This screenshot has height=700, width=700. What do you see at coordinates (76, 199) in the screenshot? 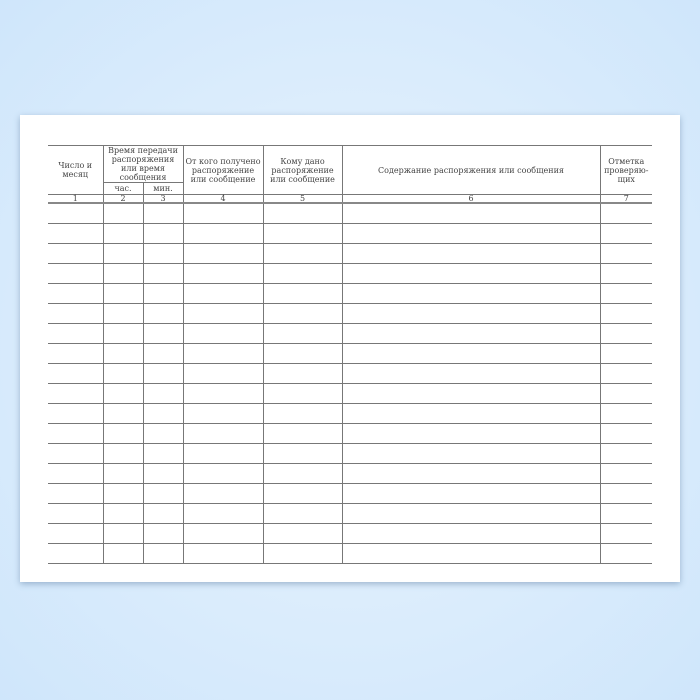
I see `column-number: 1` at bounding box center [76, 199].